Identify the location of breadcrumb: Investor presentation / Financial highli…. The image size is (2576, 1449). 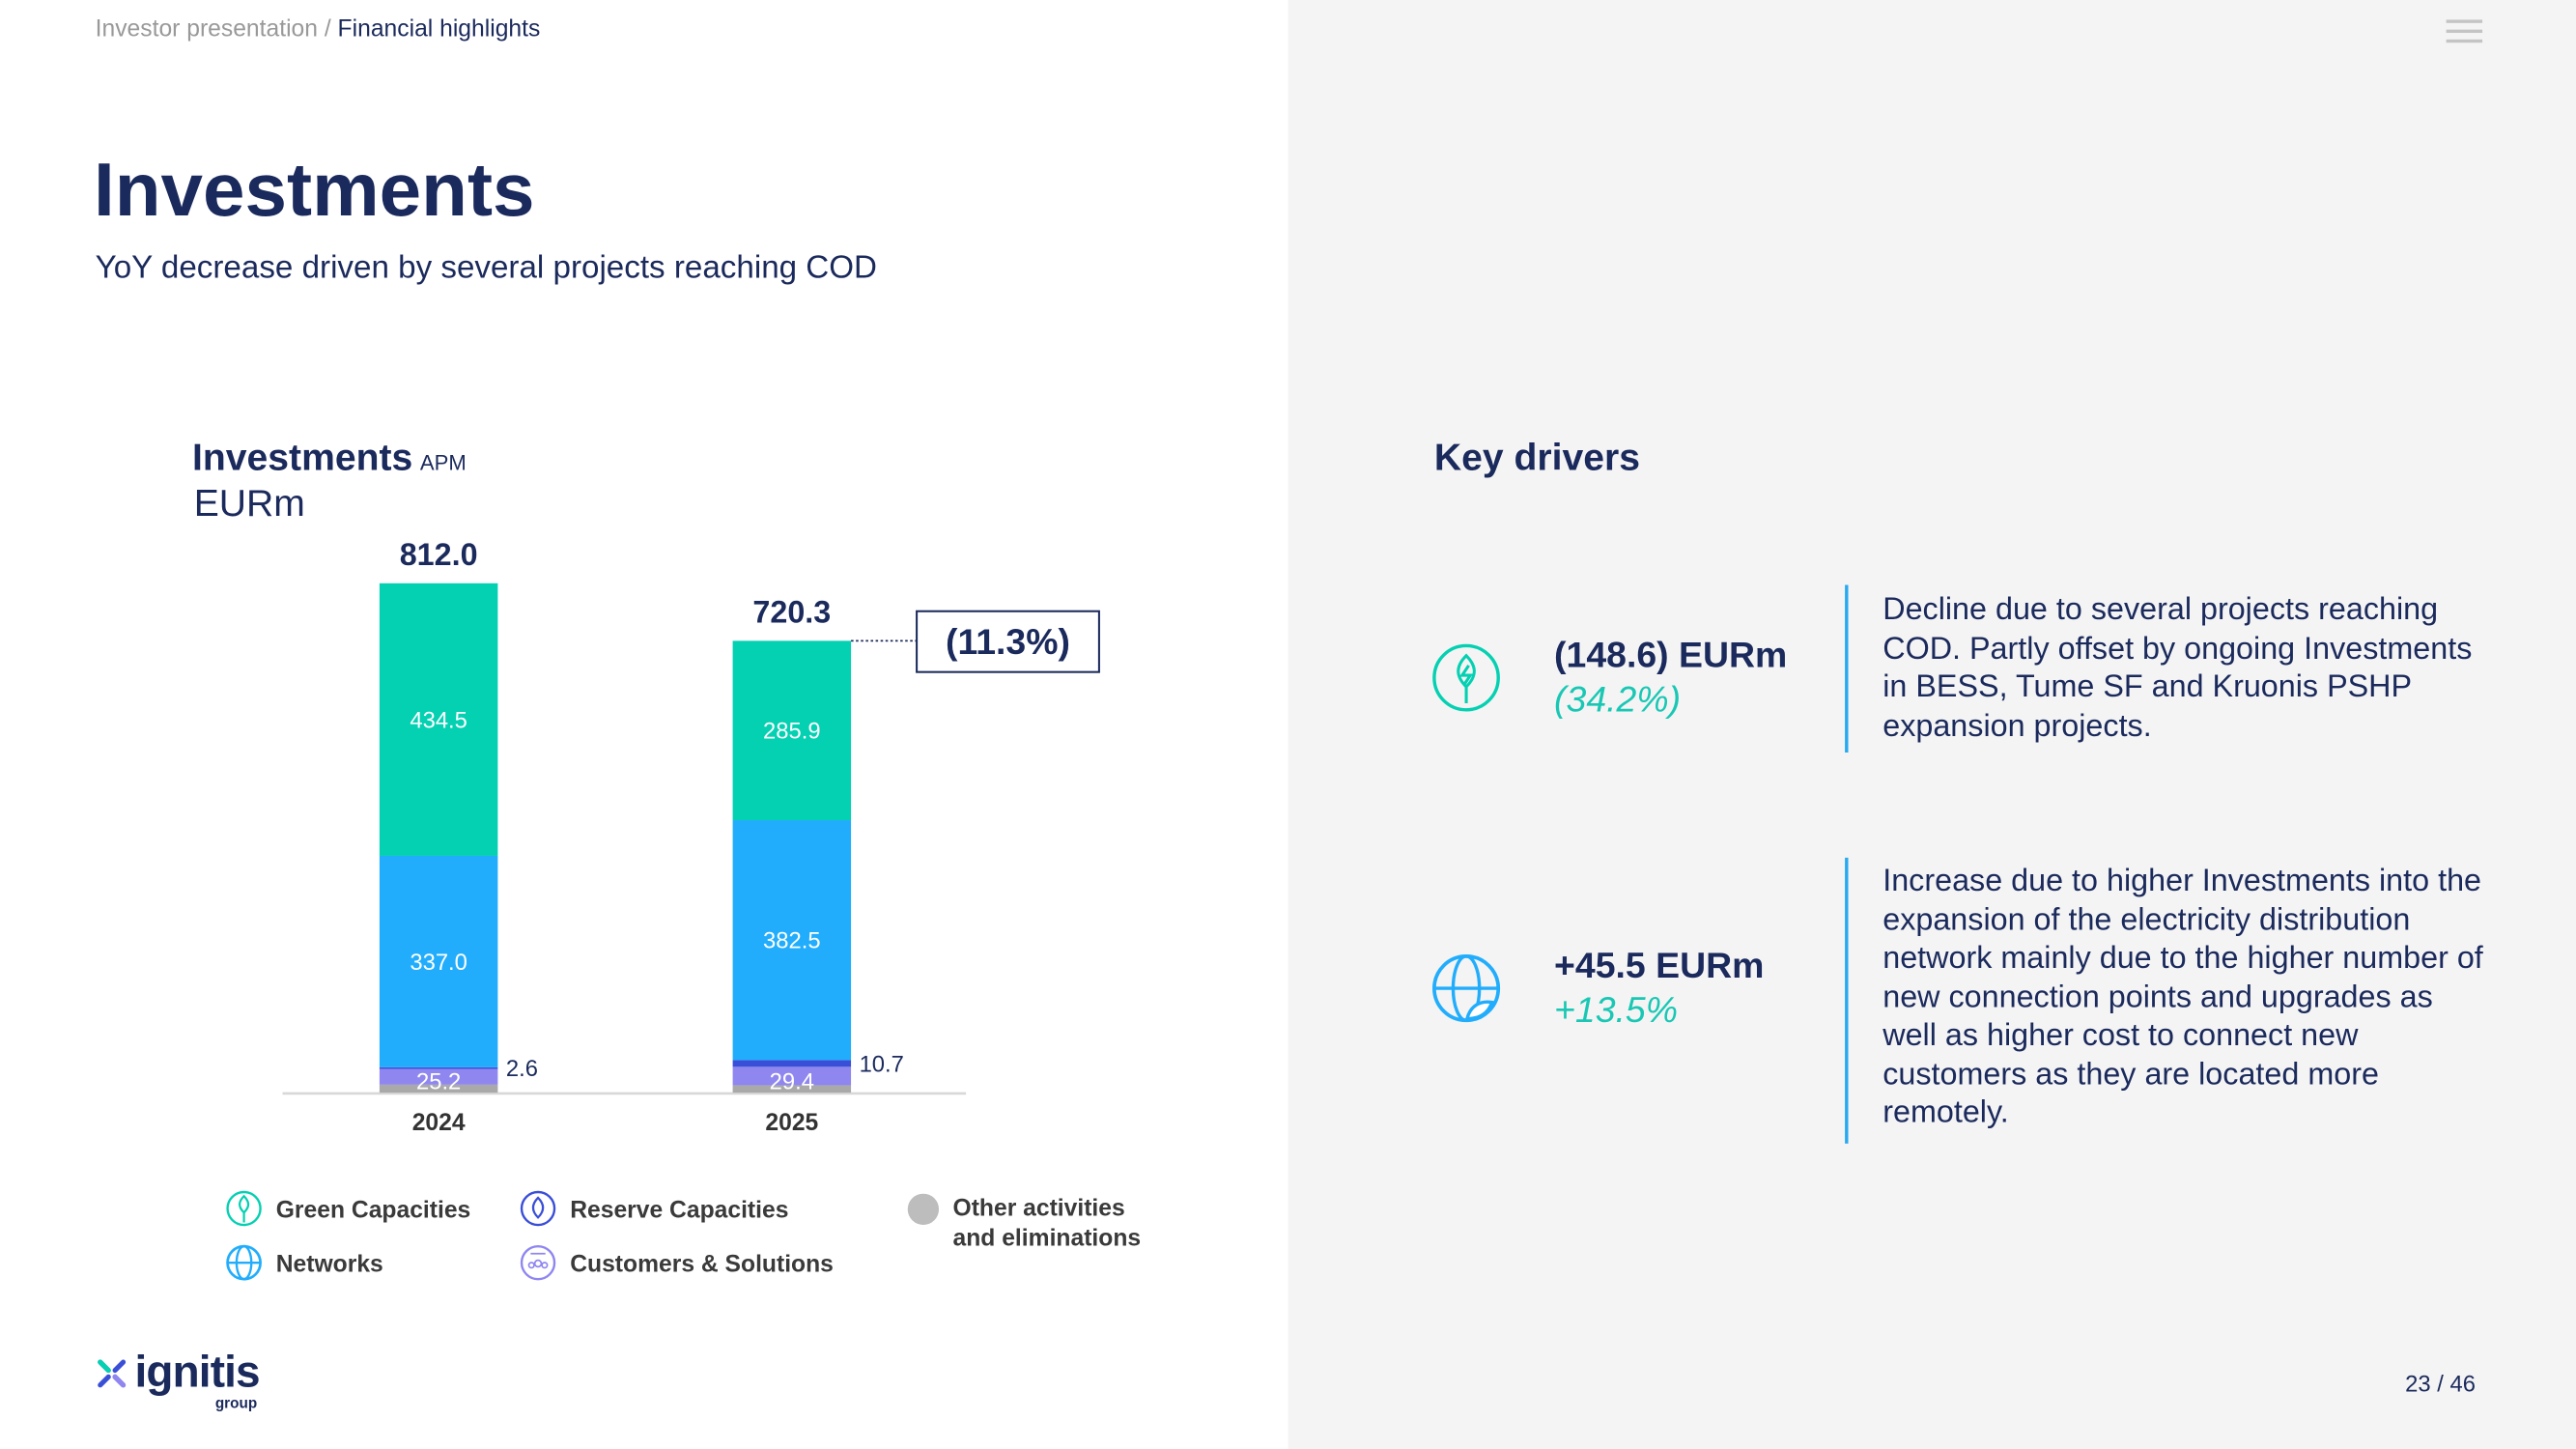
(318, 29).